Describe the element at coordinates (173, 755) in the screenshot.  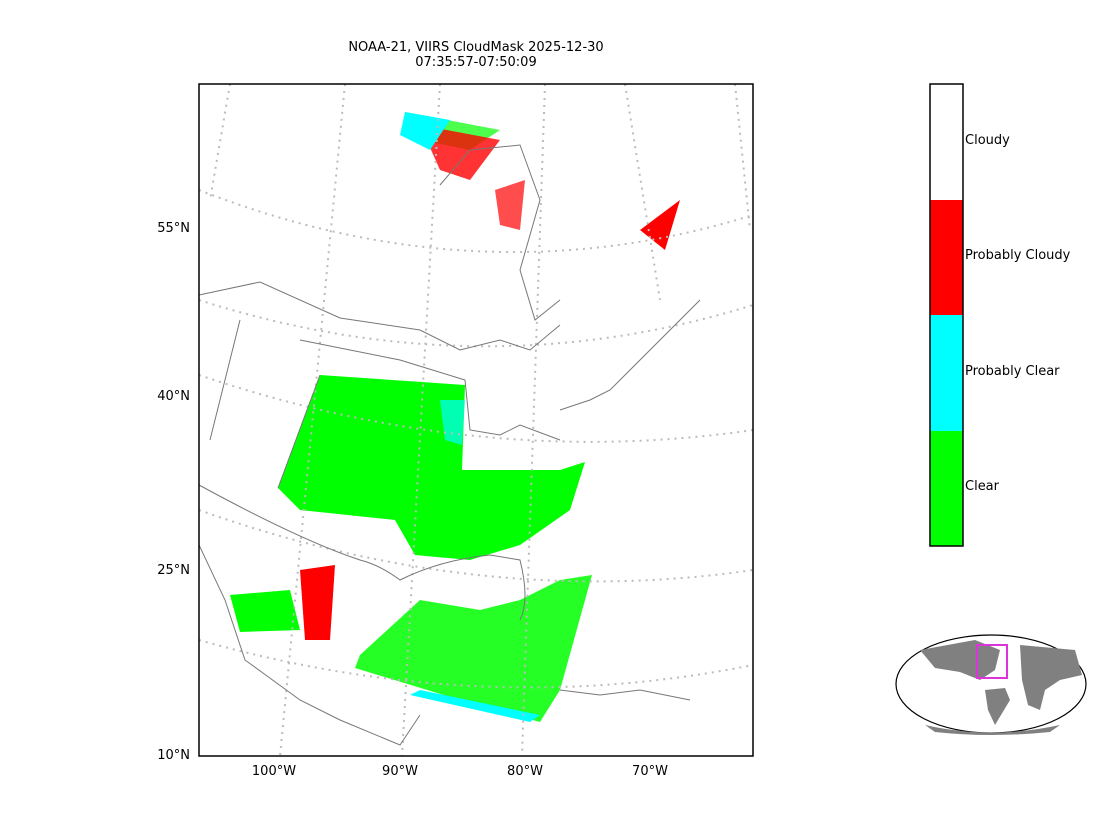
I see `lat-label-10: 10°N` at that location.